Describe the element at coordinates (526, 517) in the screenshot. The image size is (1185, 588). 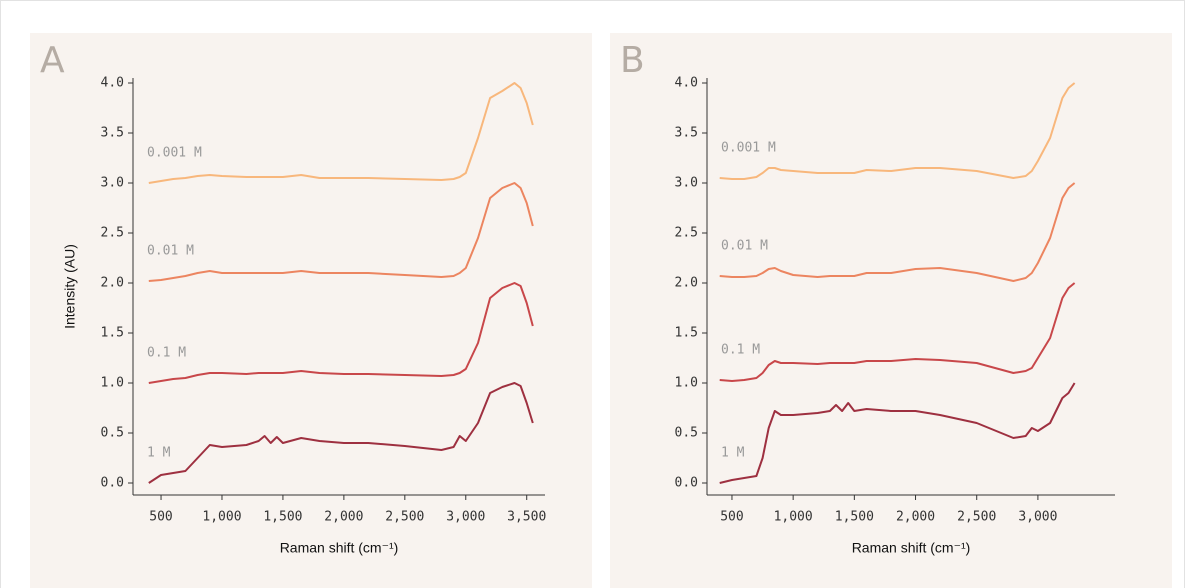
I see `x-tick-label: 3,500` at that location.